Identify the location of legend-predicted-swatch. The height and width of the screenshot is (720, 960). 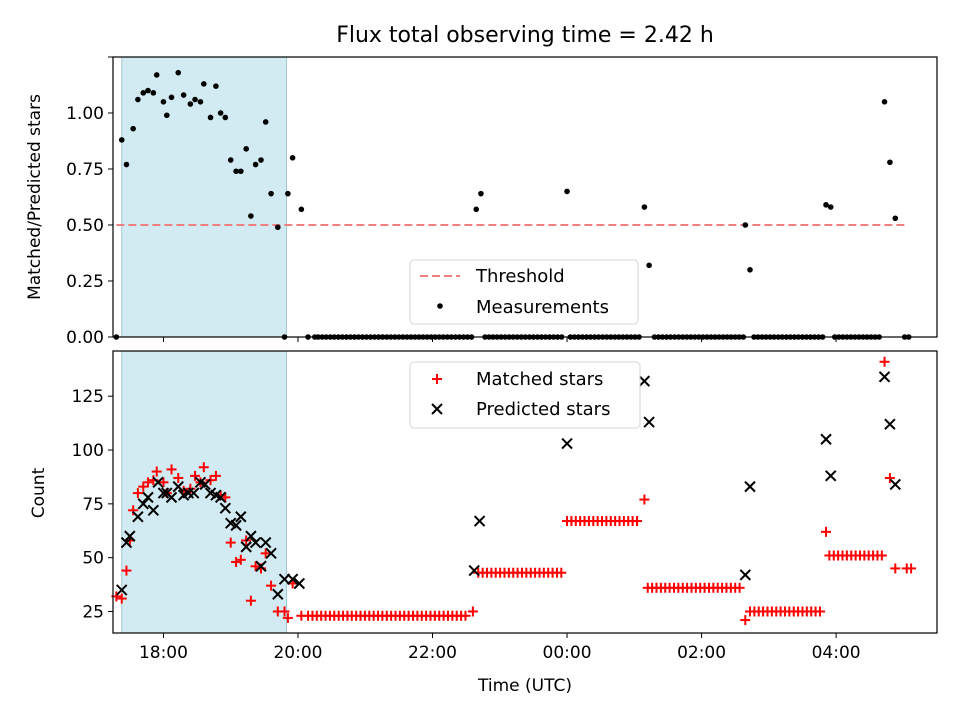
(437, 409).